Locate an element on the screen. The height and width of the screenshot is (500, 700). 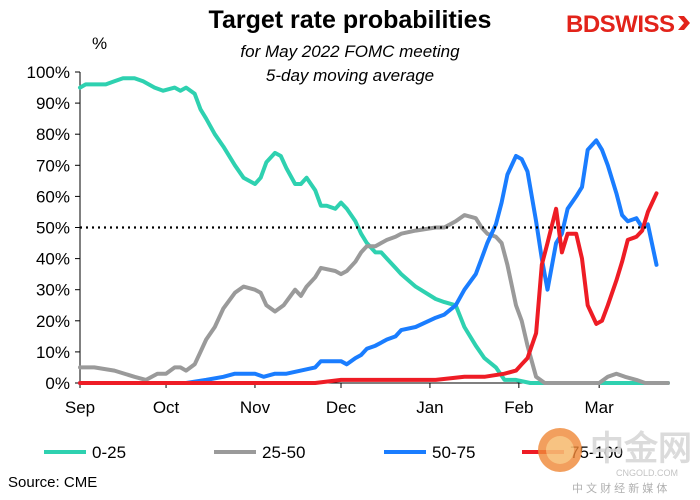
y-tick-label: 70% is located at coordinates (53, 165).